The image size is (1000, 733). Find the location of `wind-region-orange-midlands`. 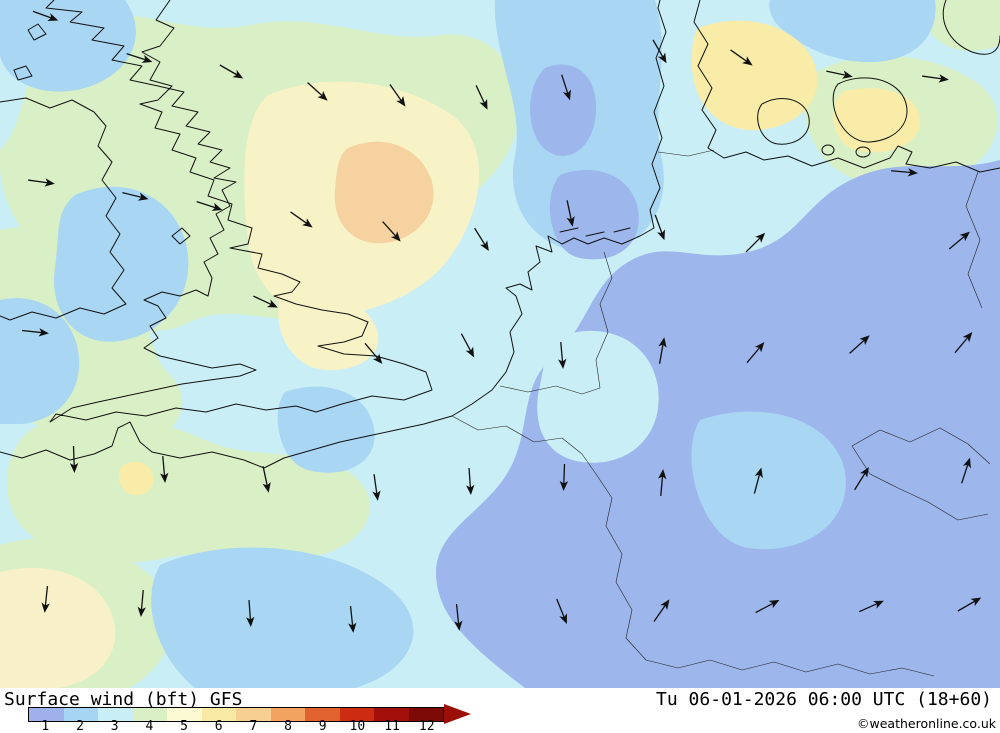

wind-region-orange-midlands is located at coordinates (384, 192).